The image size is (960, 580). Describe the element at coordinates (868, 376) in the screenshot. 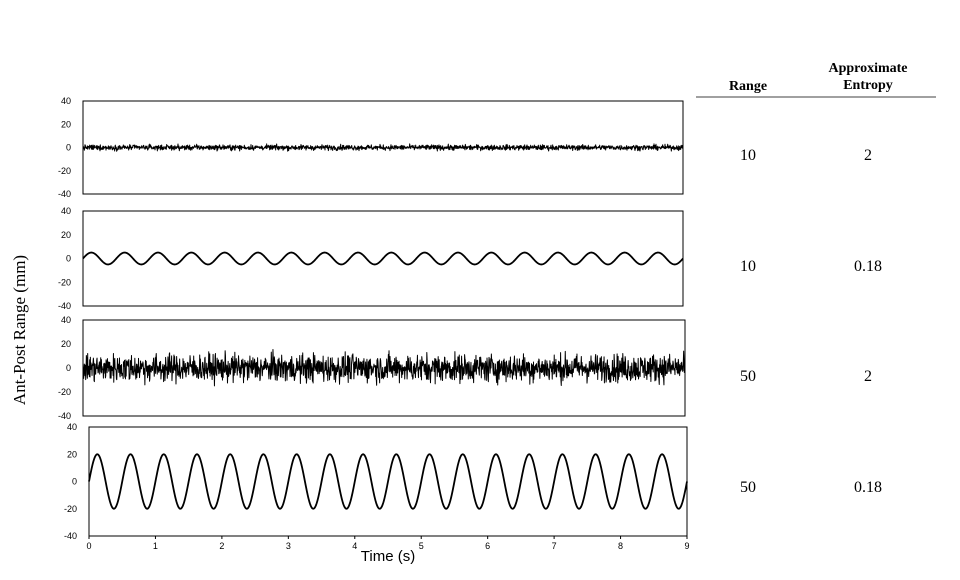

I see `row-3-entropy: 2` at that location.